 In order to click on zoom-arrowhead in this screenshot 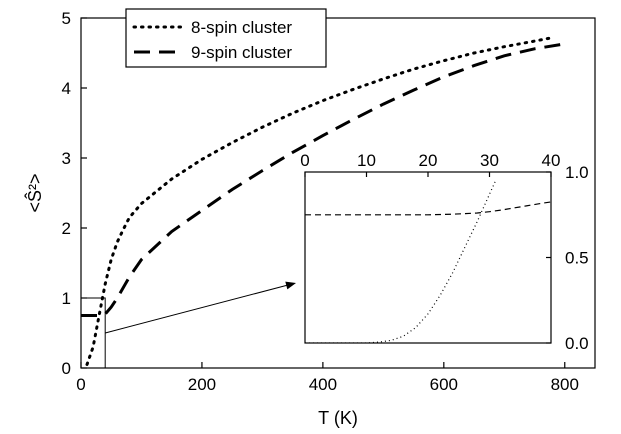, I will do `click(290, 285)`.